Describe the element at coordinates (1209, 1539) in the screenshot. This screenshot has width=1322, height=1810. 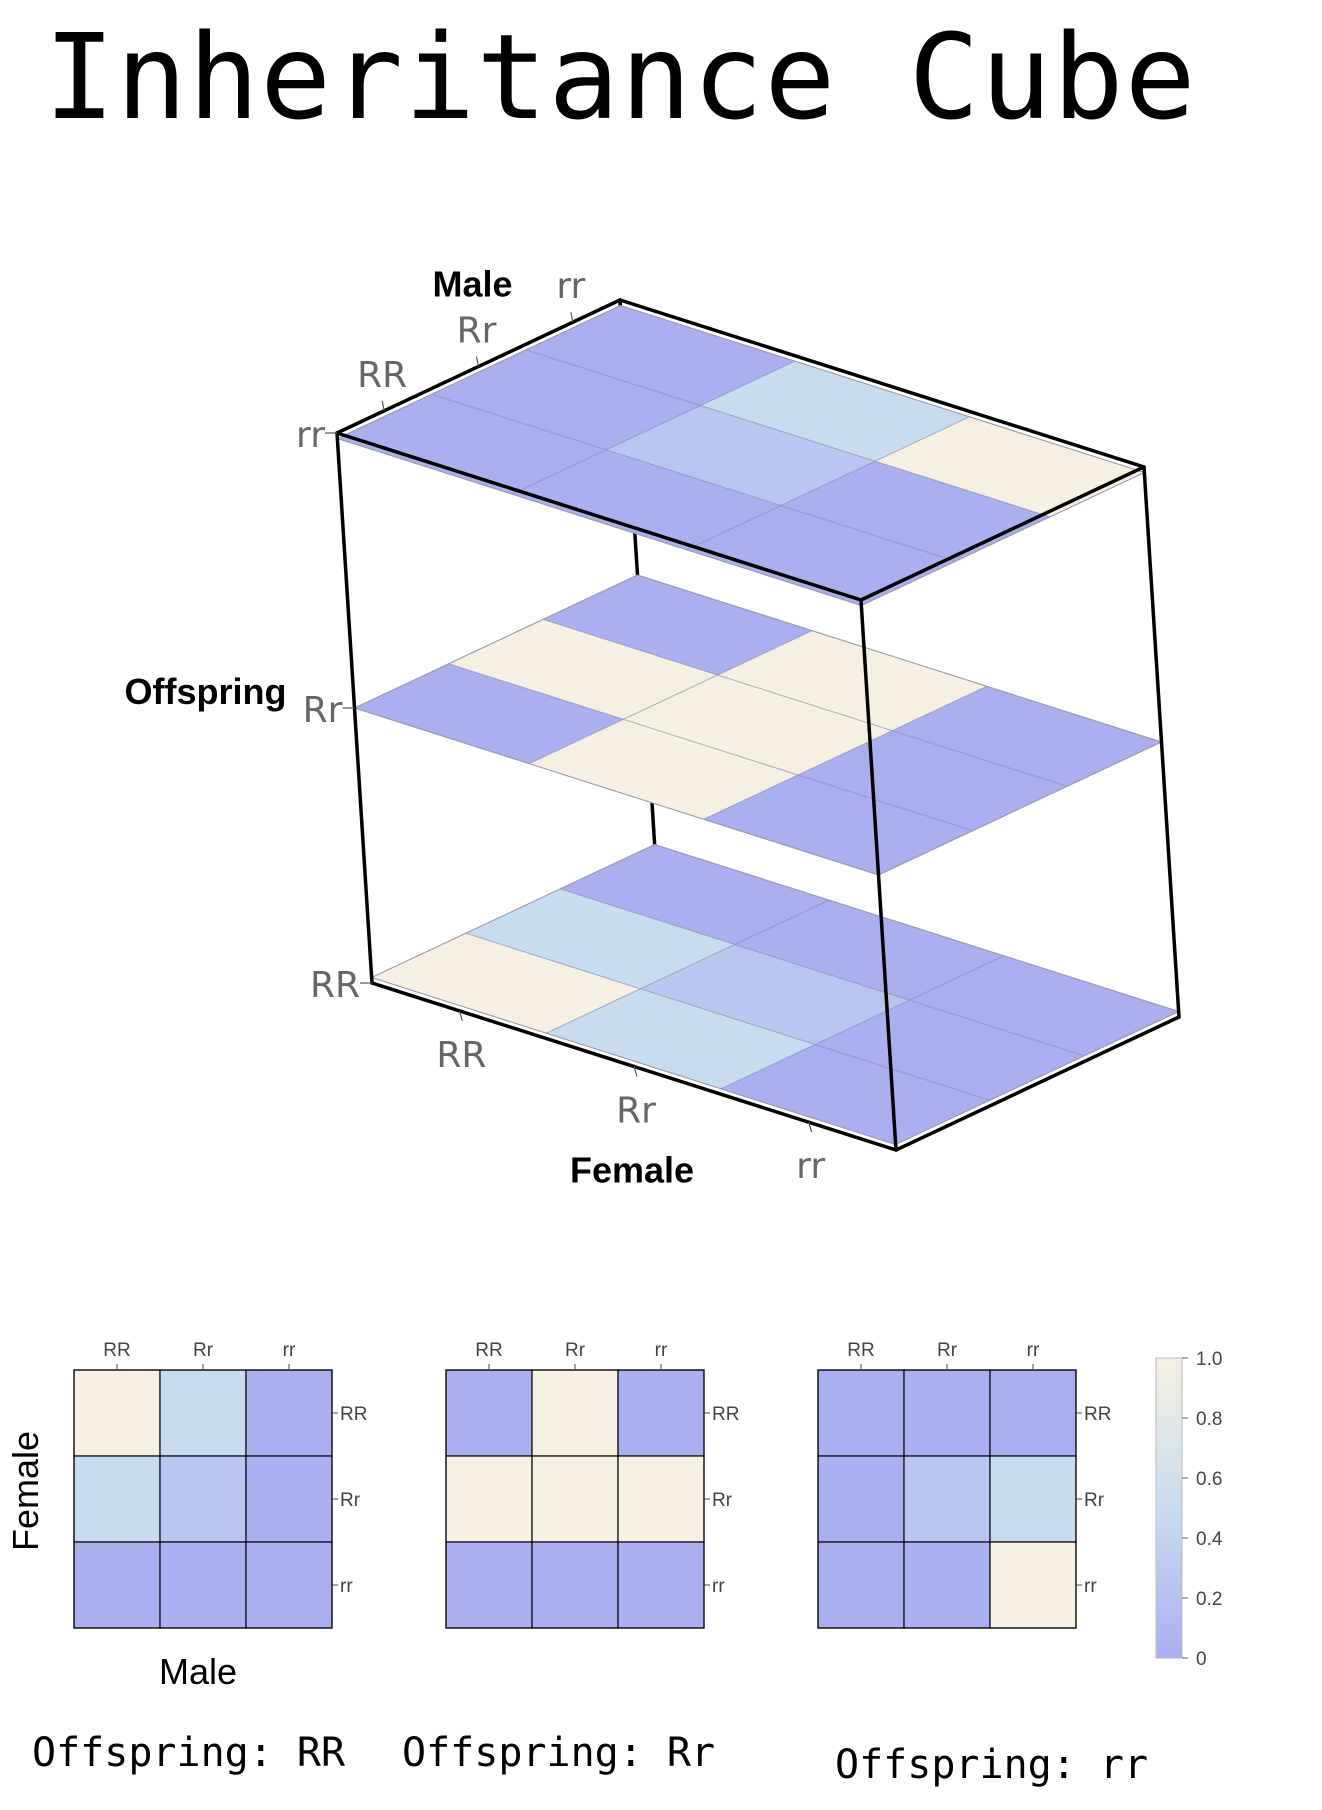
I see `colorbar-tick-label: 0.4` at that location.